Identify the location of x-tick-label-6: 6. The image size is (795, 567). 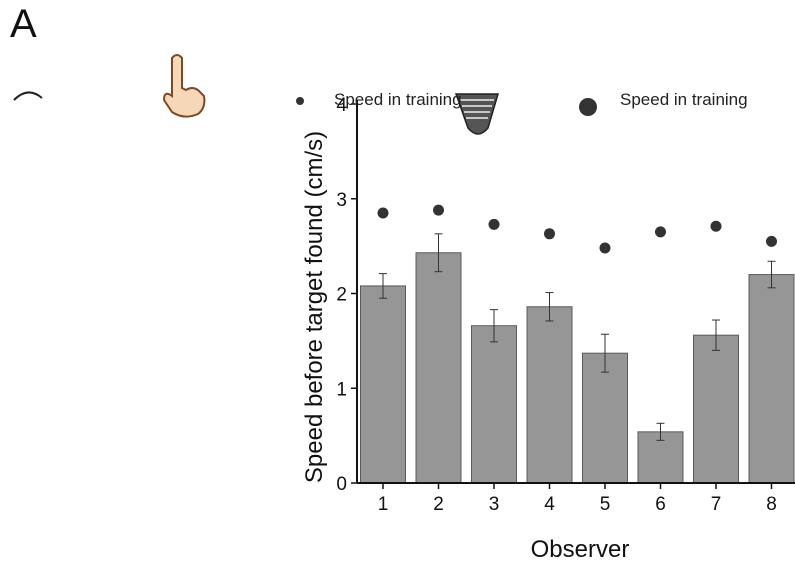
(660, 504).